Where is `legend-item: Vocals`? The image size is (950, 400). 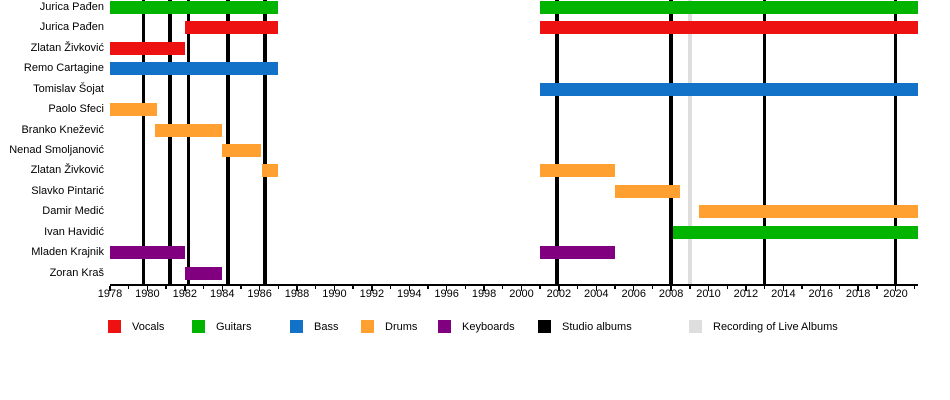
legend-item: Vocals is located at coordinates (136, 326).